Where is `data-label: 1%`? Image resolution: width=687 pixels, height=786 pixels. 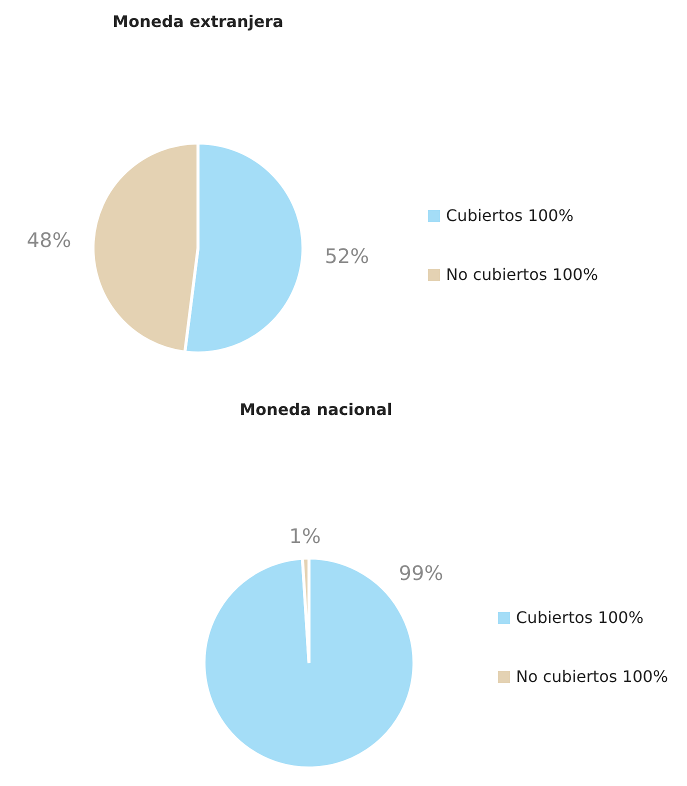
data-label: 1% is located at coordinates (305, 536).